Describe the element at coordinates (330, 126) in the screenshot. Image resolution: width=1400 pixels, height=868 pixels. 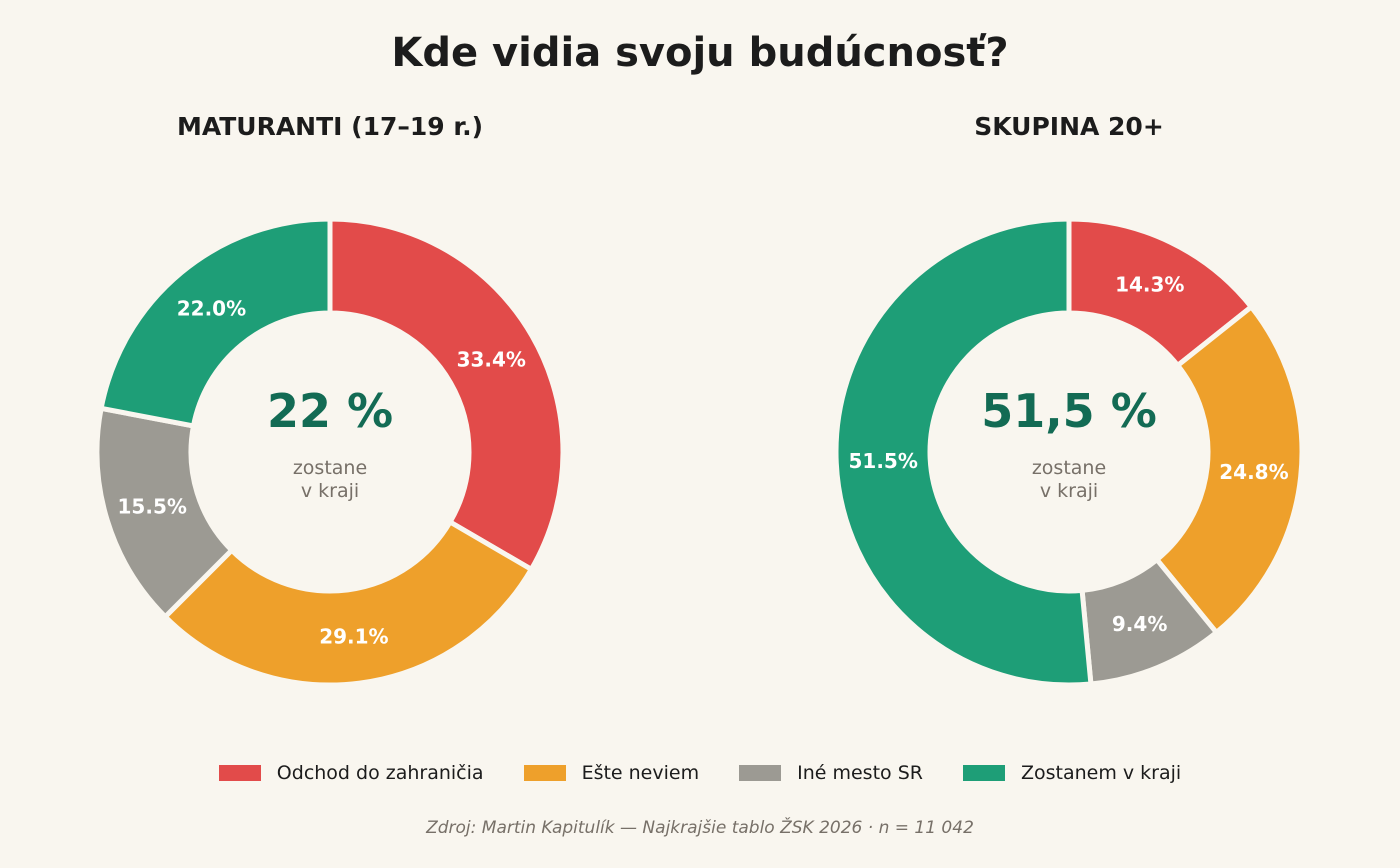
I see `chart-subtitle-maturanti: MATURANTI (17–19 r.)` at that location.